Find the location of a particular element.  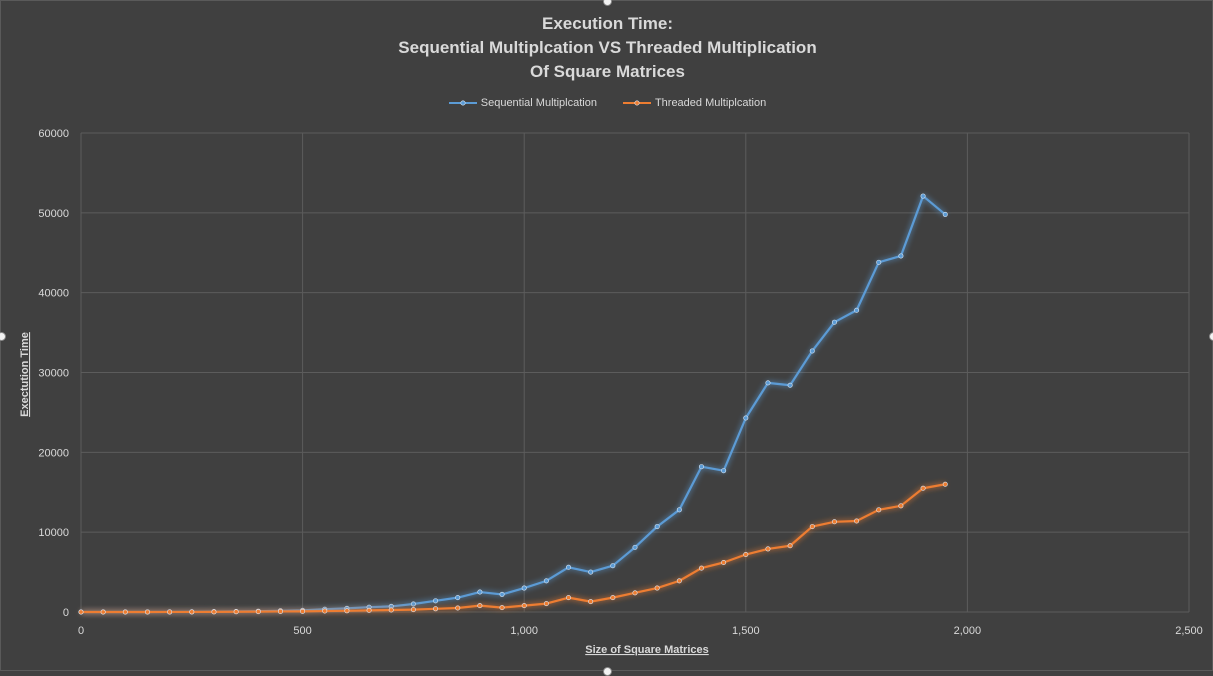

y-tick-label: 60000 is located at coordinates (53, 134).